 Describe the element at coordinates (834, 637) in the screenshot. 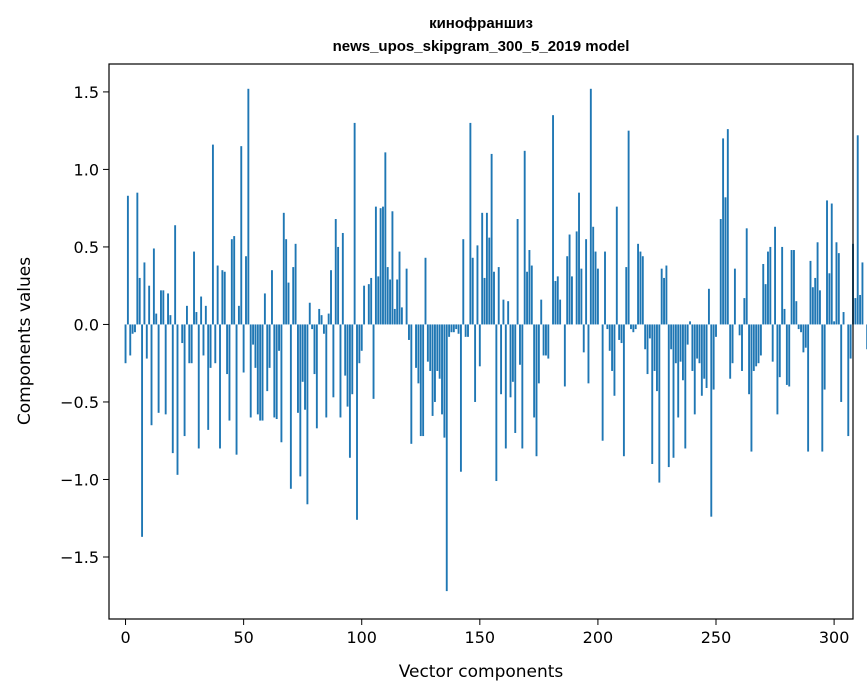

I see `x-tick-label: 300` at that location.